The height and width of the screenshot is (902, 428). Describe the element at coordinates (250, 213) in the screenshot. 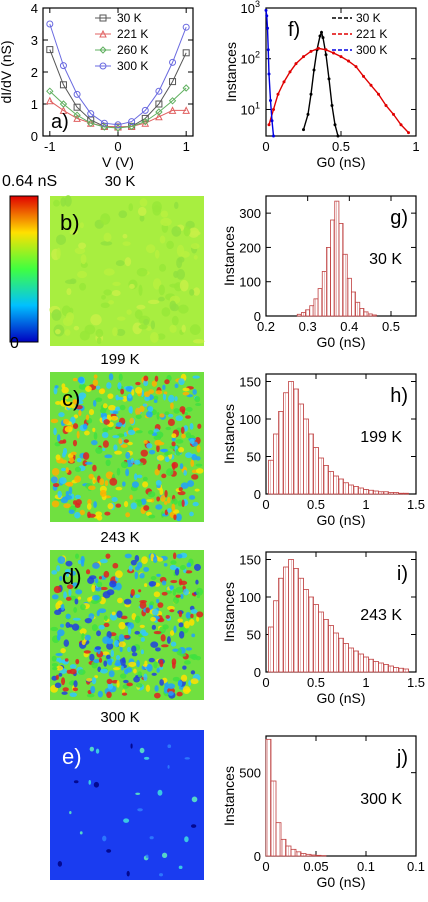

I see `y-tick-label: 300` at that location.